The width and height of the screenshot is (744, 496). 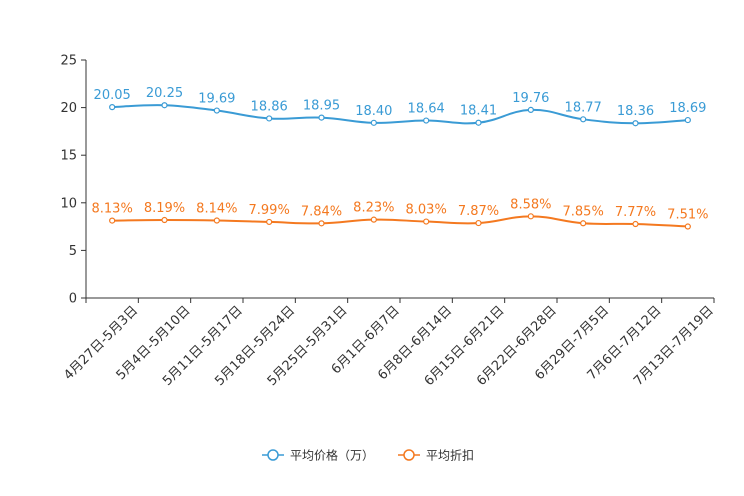 What do you see at coordinates (68, 108) in the screenshot?
I see `y-tick-label: 20` at bounding box center [68, 108].